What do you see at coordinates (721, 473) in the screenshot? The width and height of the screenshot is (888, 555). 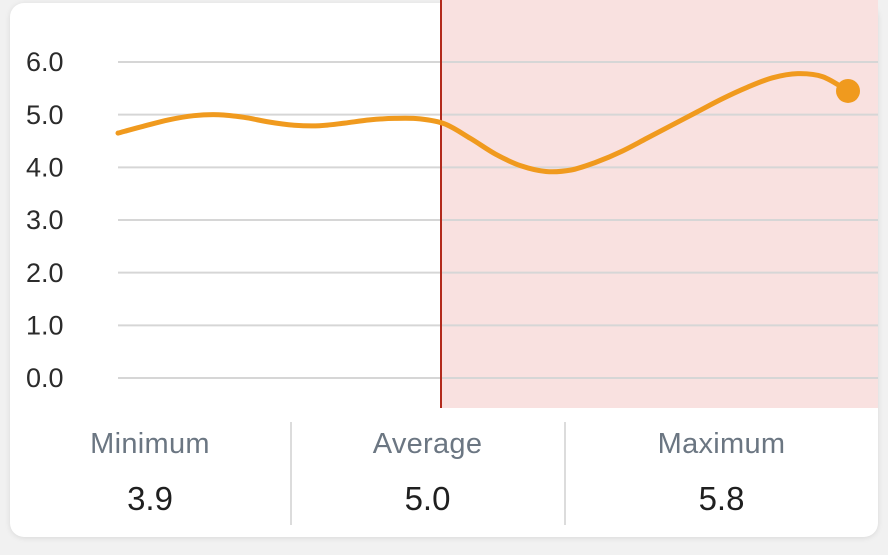 I see `stat-maximum: Maximum 5.8` at bounding box center [721, 473].